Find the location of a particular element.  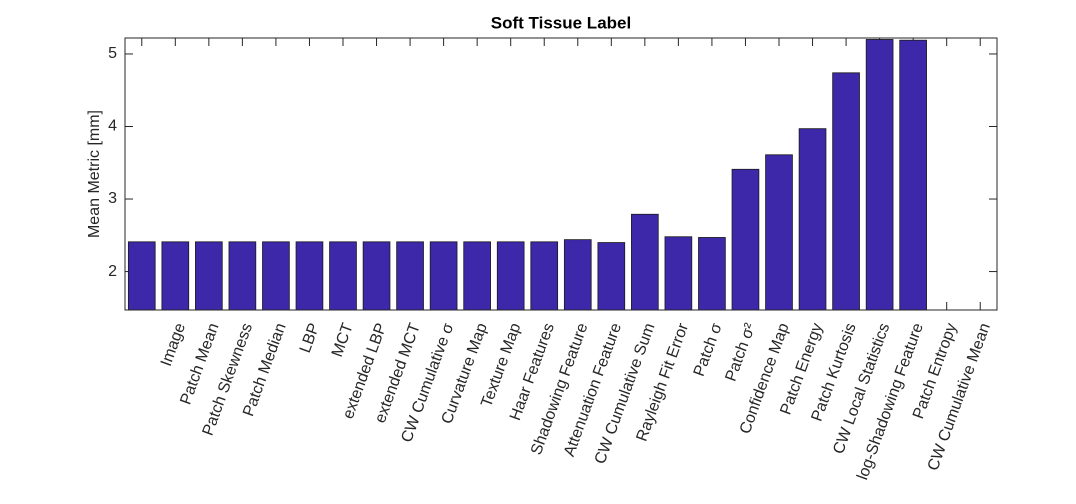

y-tick-label: 3 is located at coordinates (112, 198).